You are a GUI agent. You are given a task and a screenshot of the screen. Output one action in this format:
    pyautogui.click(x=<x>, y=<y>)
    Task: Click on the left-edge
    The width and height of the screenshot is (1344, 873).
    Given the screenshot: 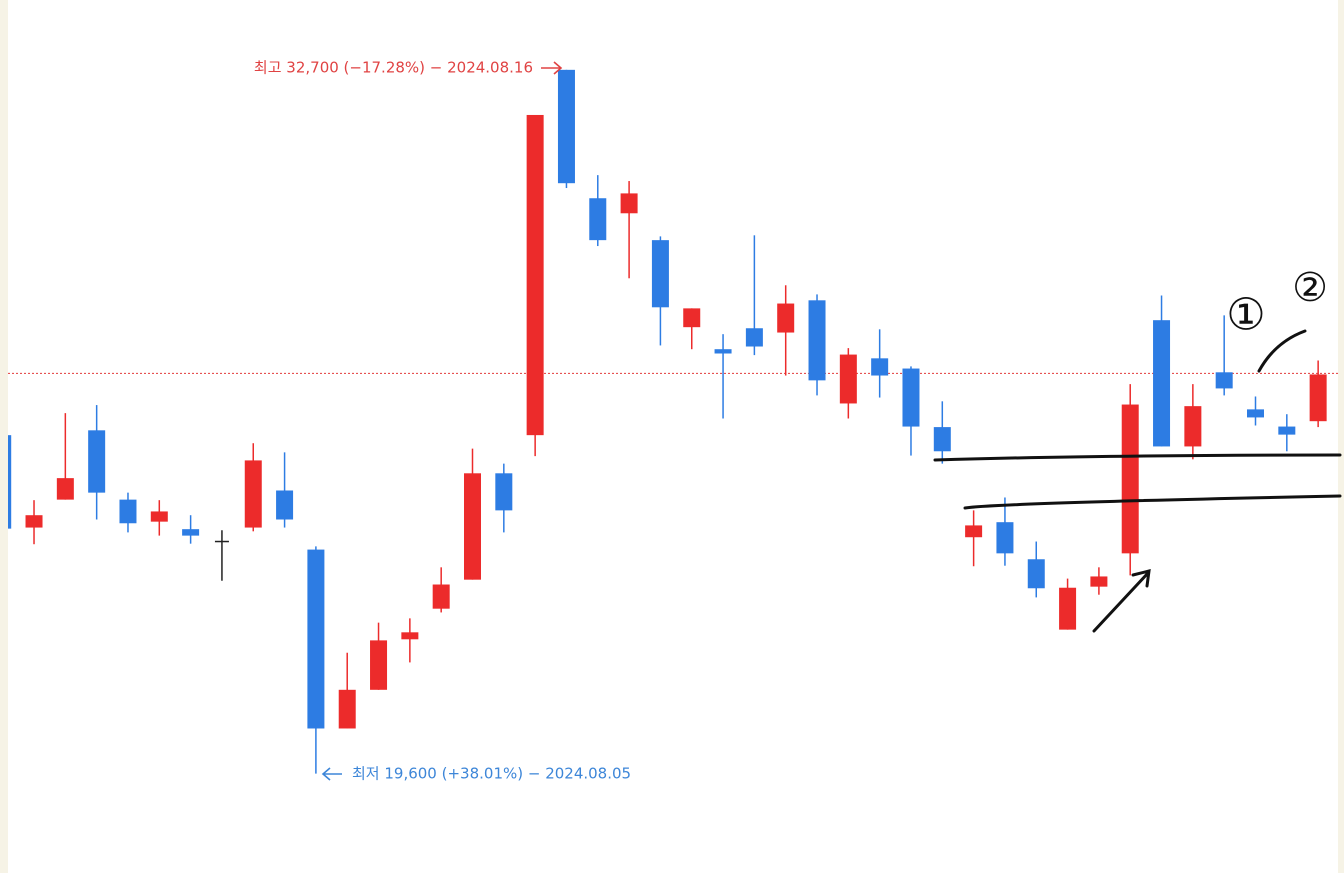 What is the action you would take?
    pyautogui.click(x=4, y=436)
    